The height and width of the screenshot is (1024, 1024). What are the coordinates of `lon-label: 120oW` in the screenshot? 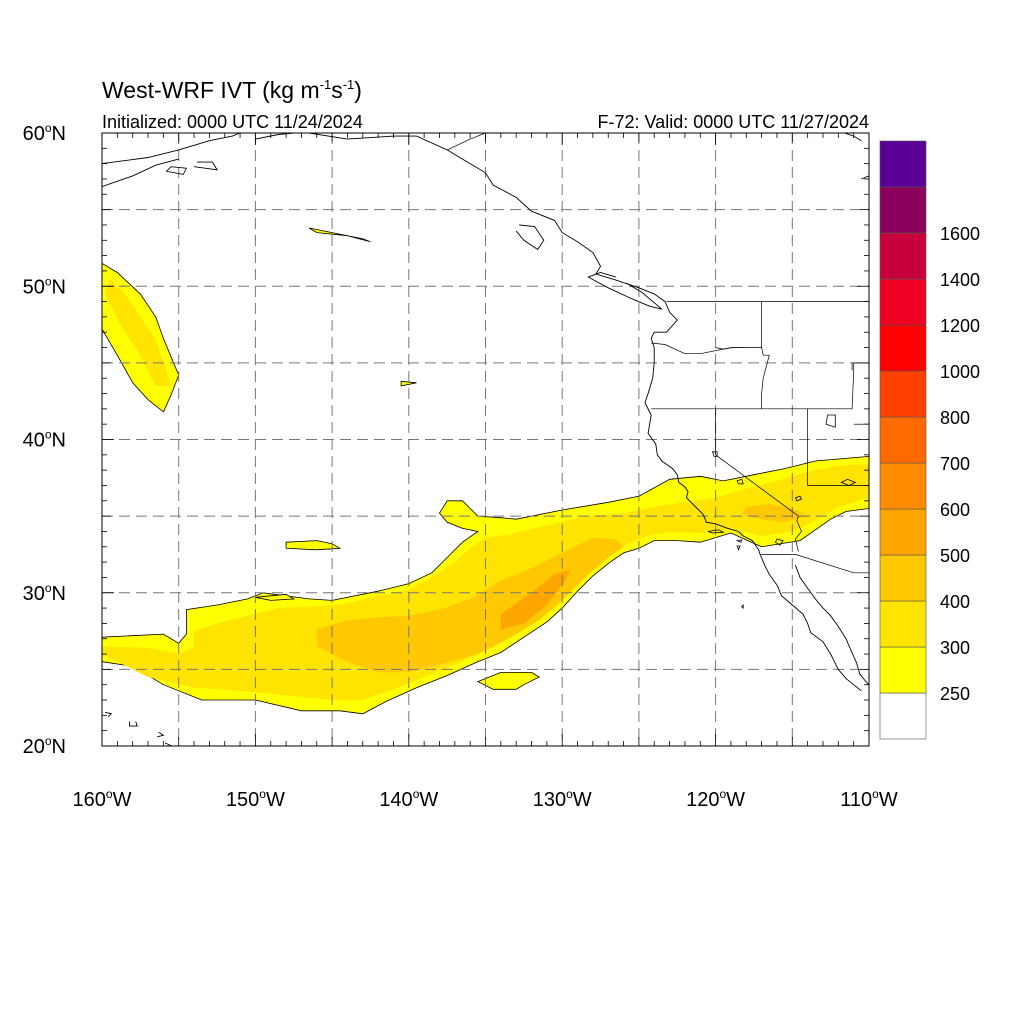 It's located at (715, 799).